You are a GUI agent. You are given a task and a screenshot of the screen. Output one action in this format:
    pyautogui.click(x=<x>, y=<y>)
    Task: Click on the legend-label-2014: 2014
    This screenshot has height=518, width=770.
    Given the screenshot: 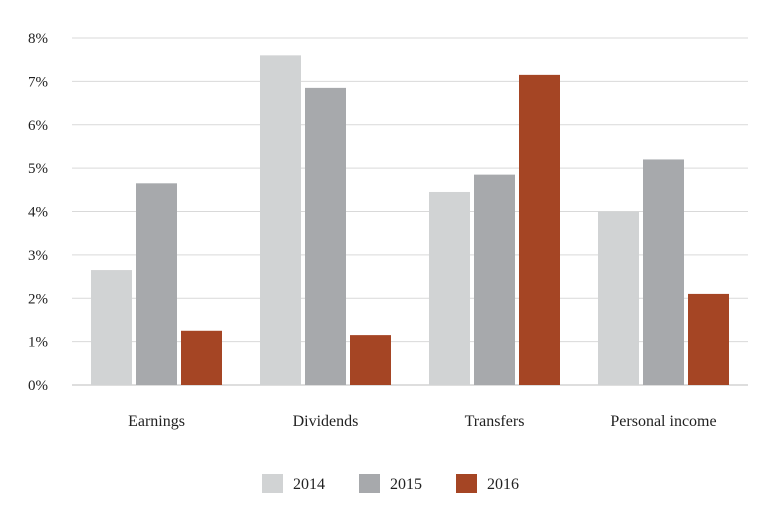 What is the action you would take?
    pyautogui.click(x=309, y=484)
    